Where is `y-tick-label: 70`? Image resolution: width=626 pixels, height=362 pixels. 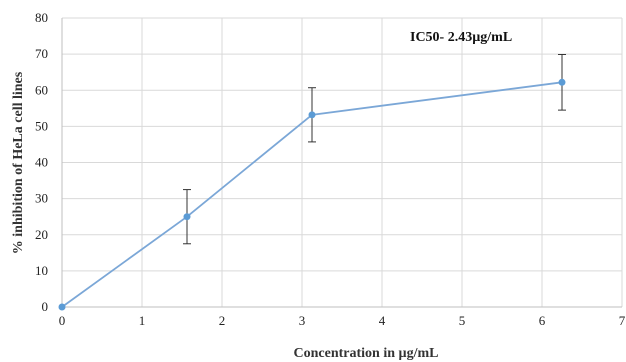 y-tick-label: 70 is located at coordinates (41, 53).